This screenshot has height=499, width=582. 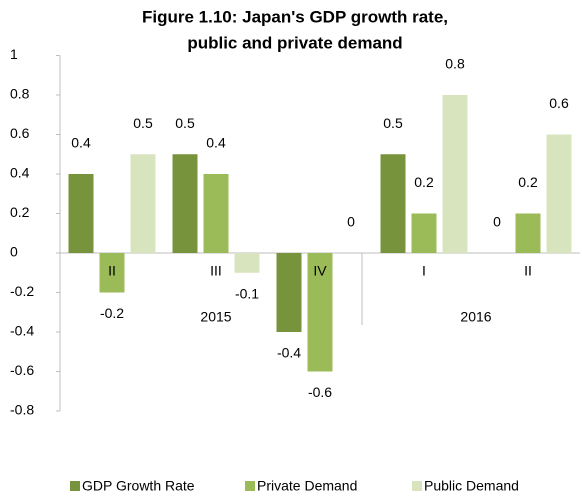 I want to click on chart-title: public and private demand, so click(x=294, y=42).